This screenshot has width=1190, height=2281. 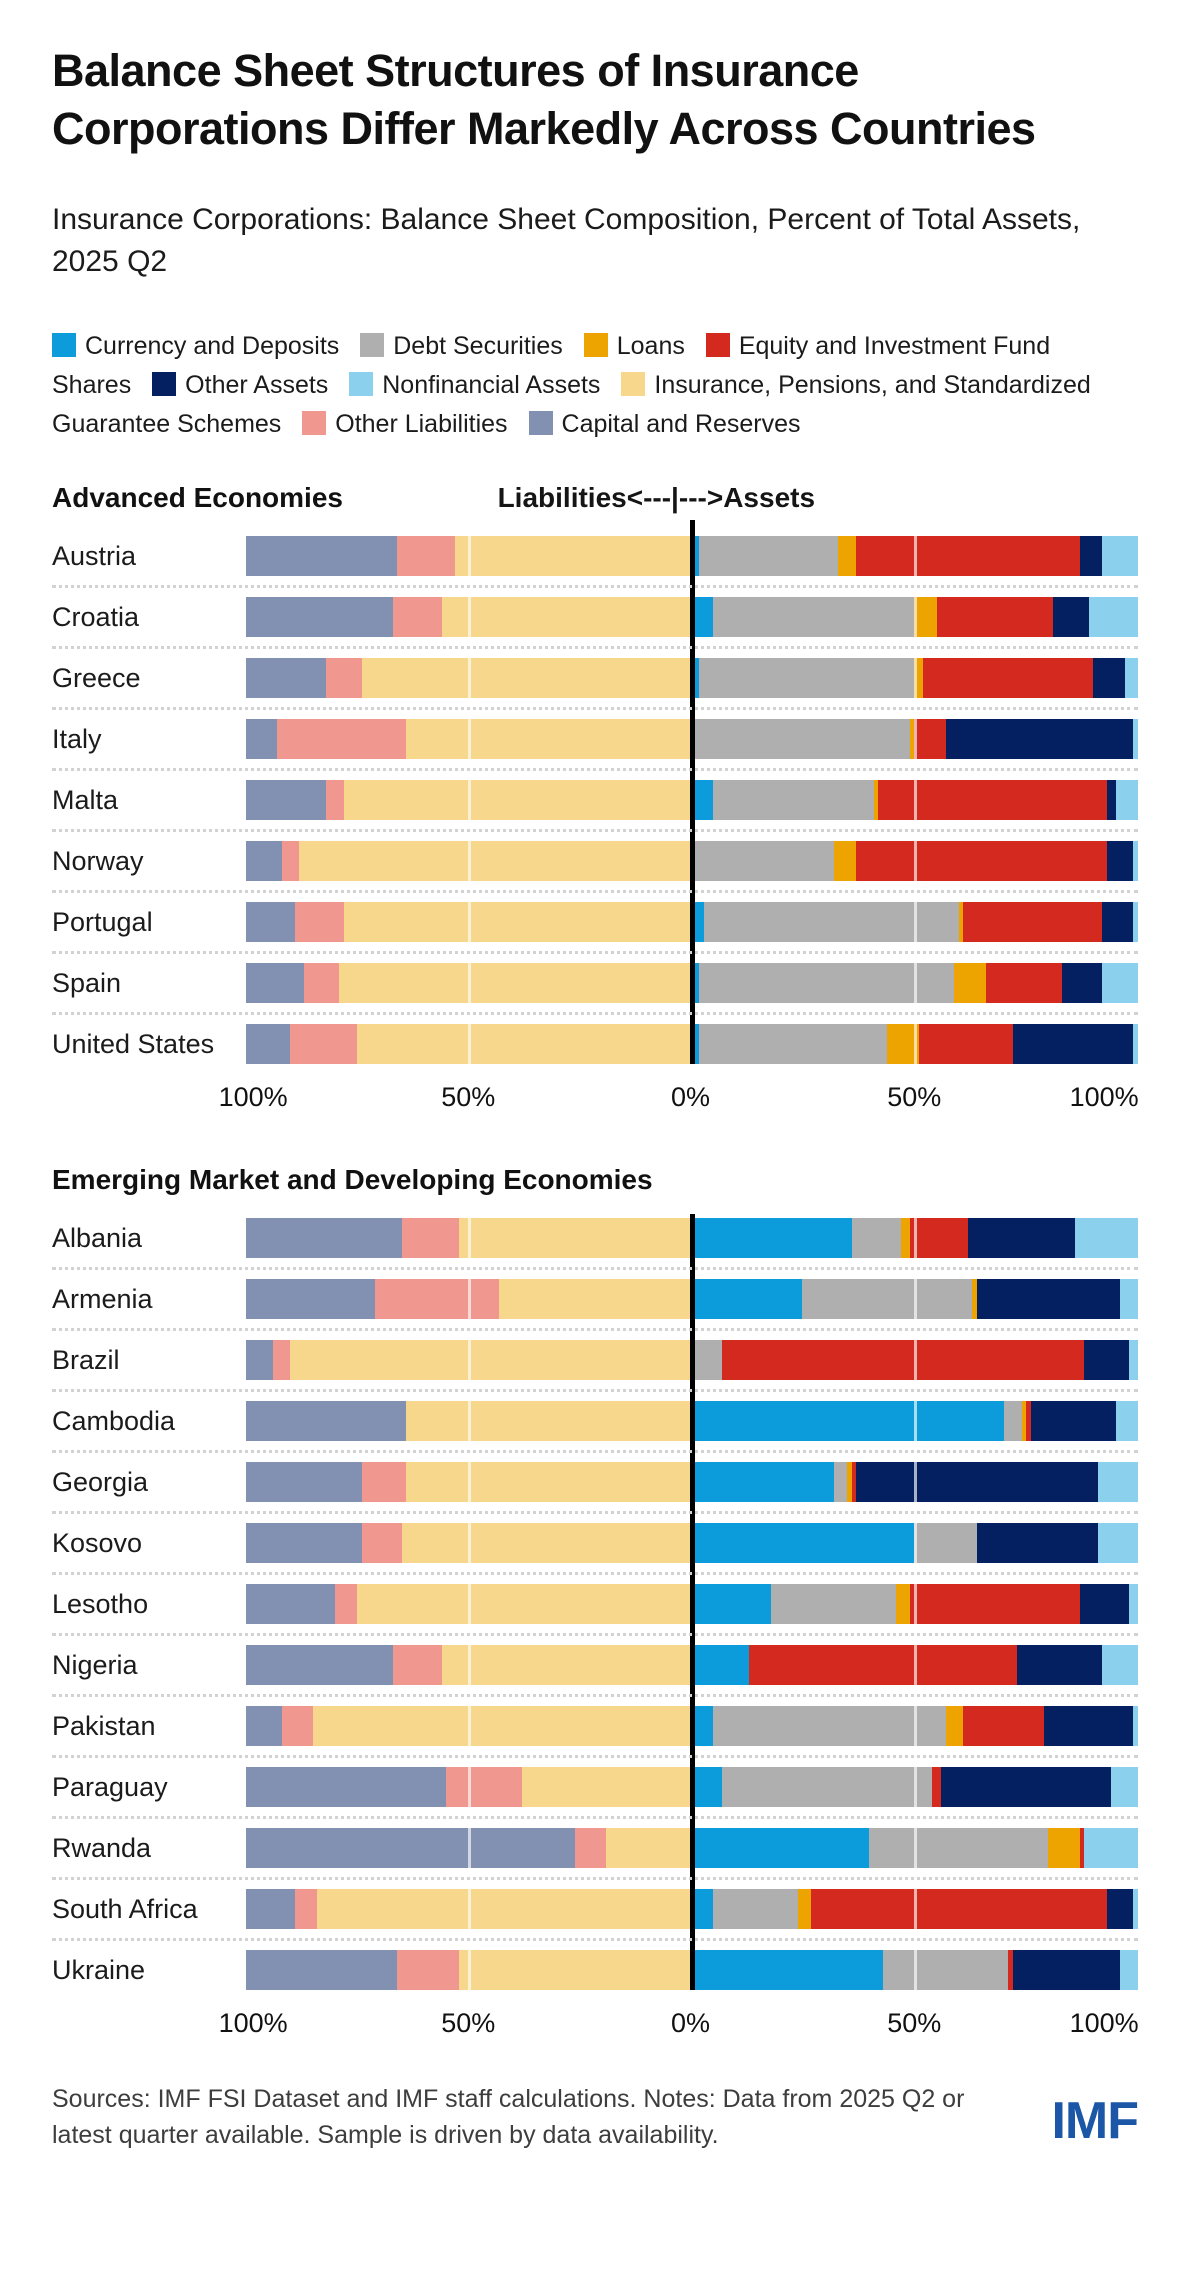 What do you see at coordinates (98, 860) in the screenshot?
I see `country-label: Norway` at bounding box center [98, 860].